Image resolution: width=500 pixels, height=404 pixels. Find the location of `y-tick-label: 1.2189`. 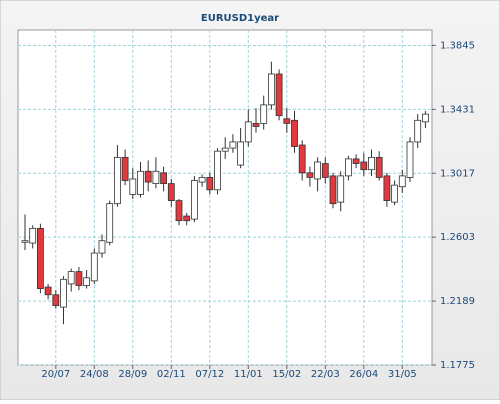

y-tick-label: 1.2189 is located at coordinates (457, 301).